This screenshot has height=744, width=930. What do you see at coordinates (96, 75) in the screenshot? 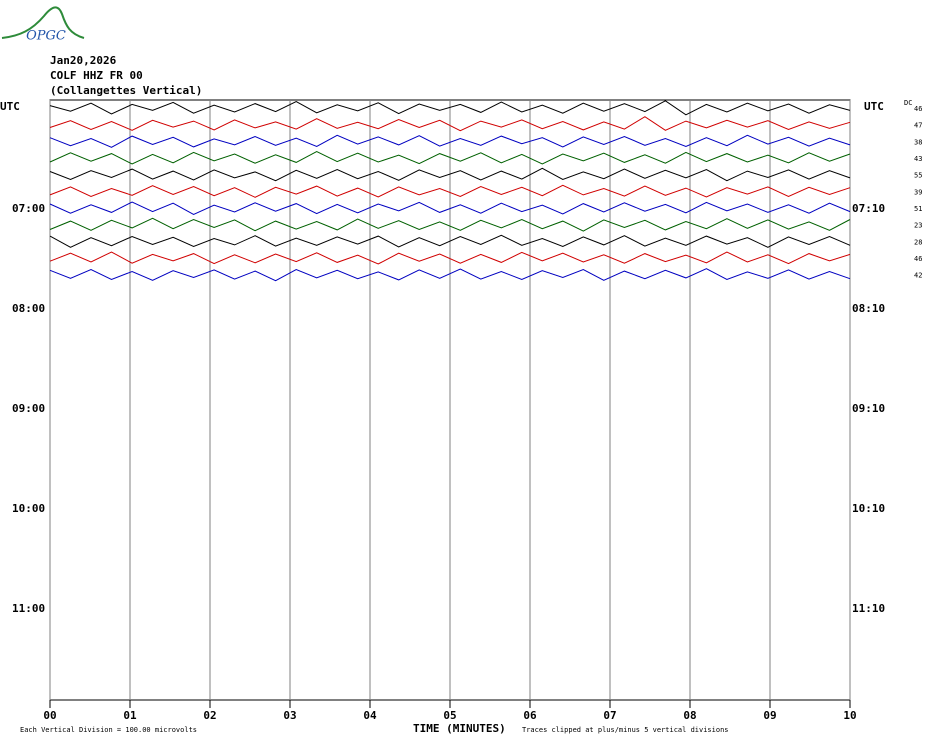
I see `title-line: COLF HHZ FR 00` at bounding box center [96, 75].